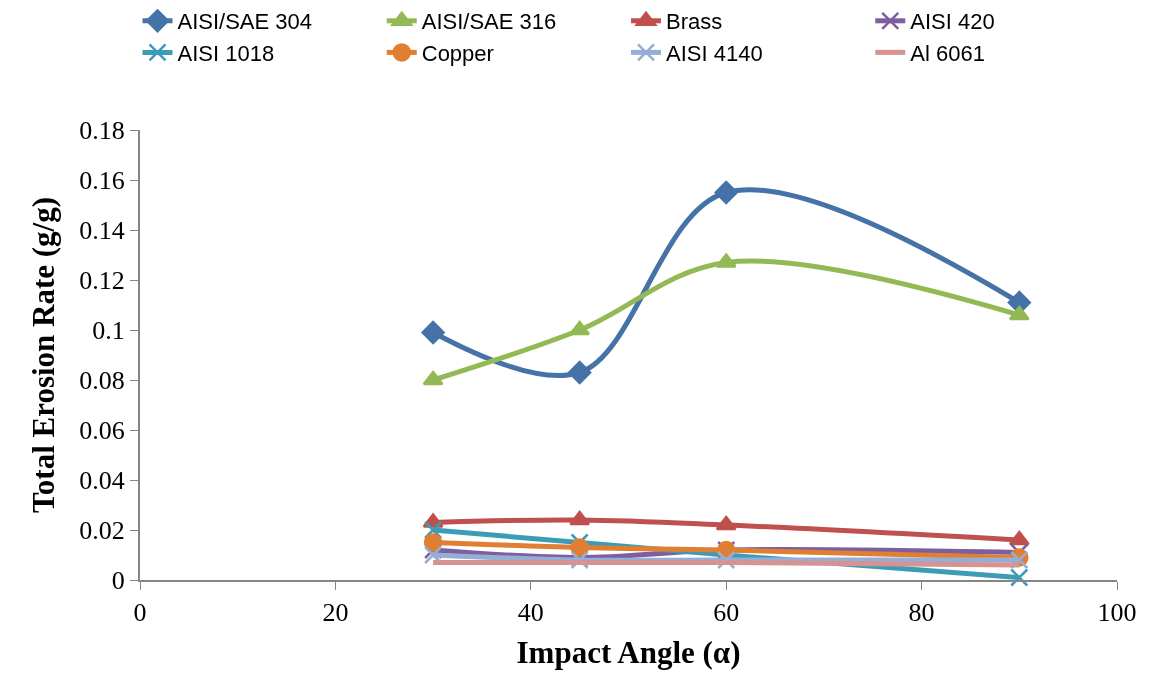  I want to click on legend-label: Brass, so click(694, 22).